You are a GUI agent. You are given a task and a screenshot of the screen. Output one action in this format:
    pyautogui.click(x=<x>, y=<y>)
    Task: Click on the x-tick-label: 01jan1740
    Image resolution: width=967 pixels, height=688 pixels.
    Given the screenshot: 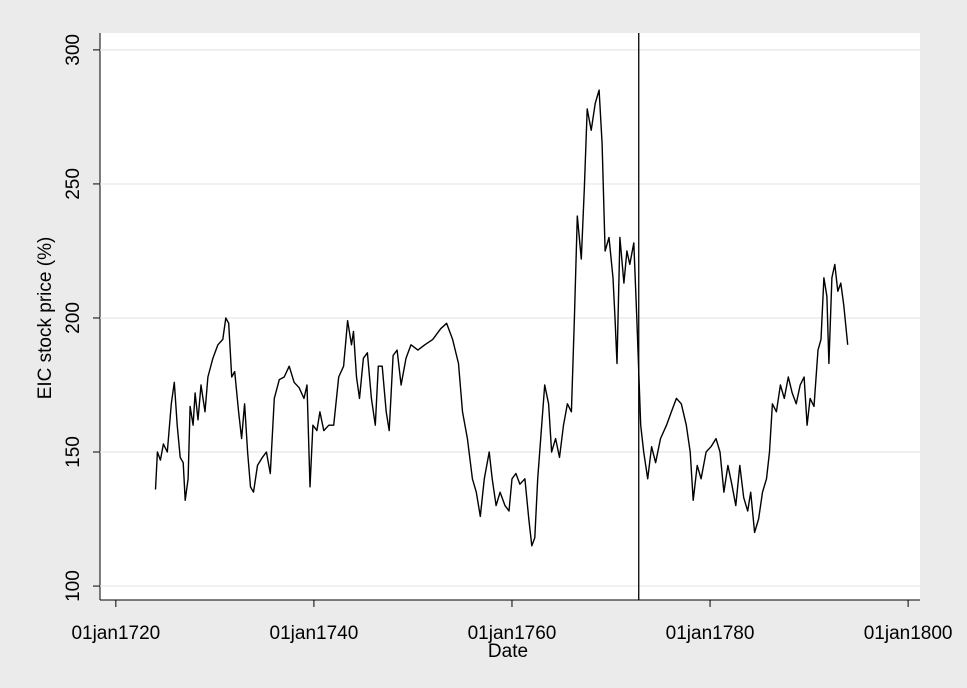 What is the action you would take?
    pyautogui.click(x=314, y=633)
    